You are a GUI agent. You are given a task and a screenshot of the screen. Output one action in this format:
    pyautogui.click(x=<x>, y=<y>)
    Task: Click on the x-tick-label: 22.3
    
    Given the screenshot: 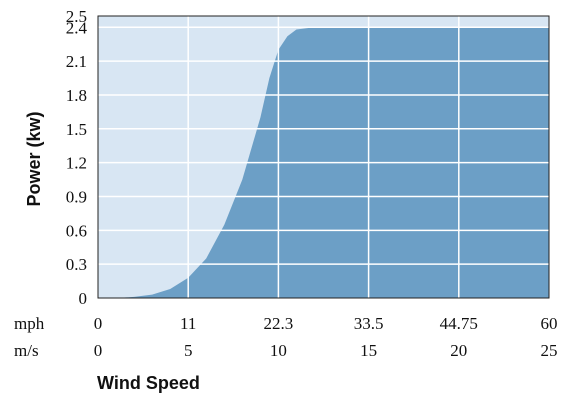 What is the action you would take?
    pyautogui.click(x=279, y=323)
    